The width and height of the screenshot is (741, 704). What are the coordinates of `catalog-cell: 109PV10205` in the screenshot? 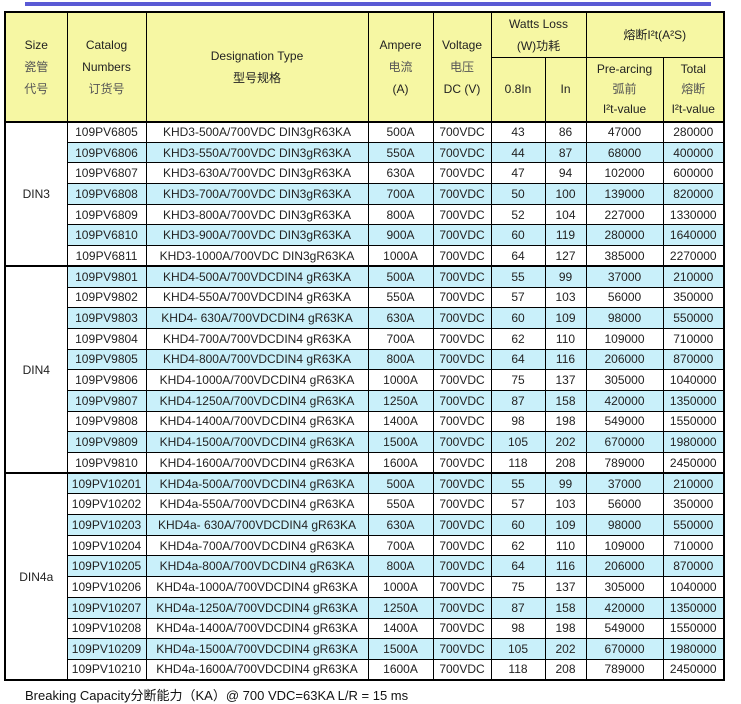 It's located at (106, 566).